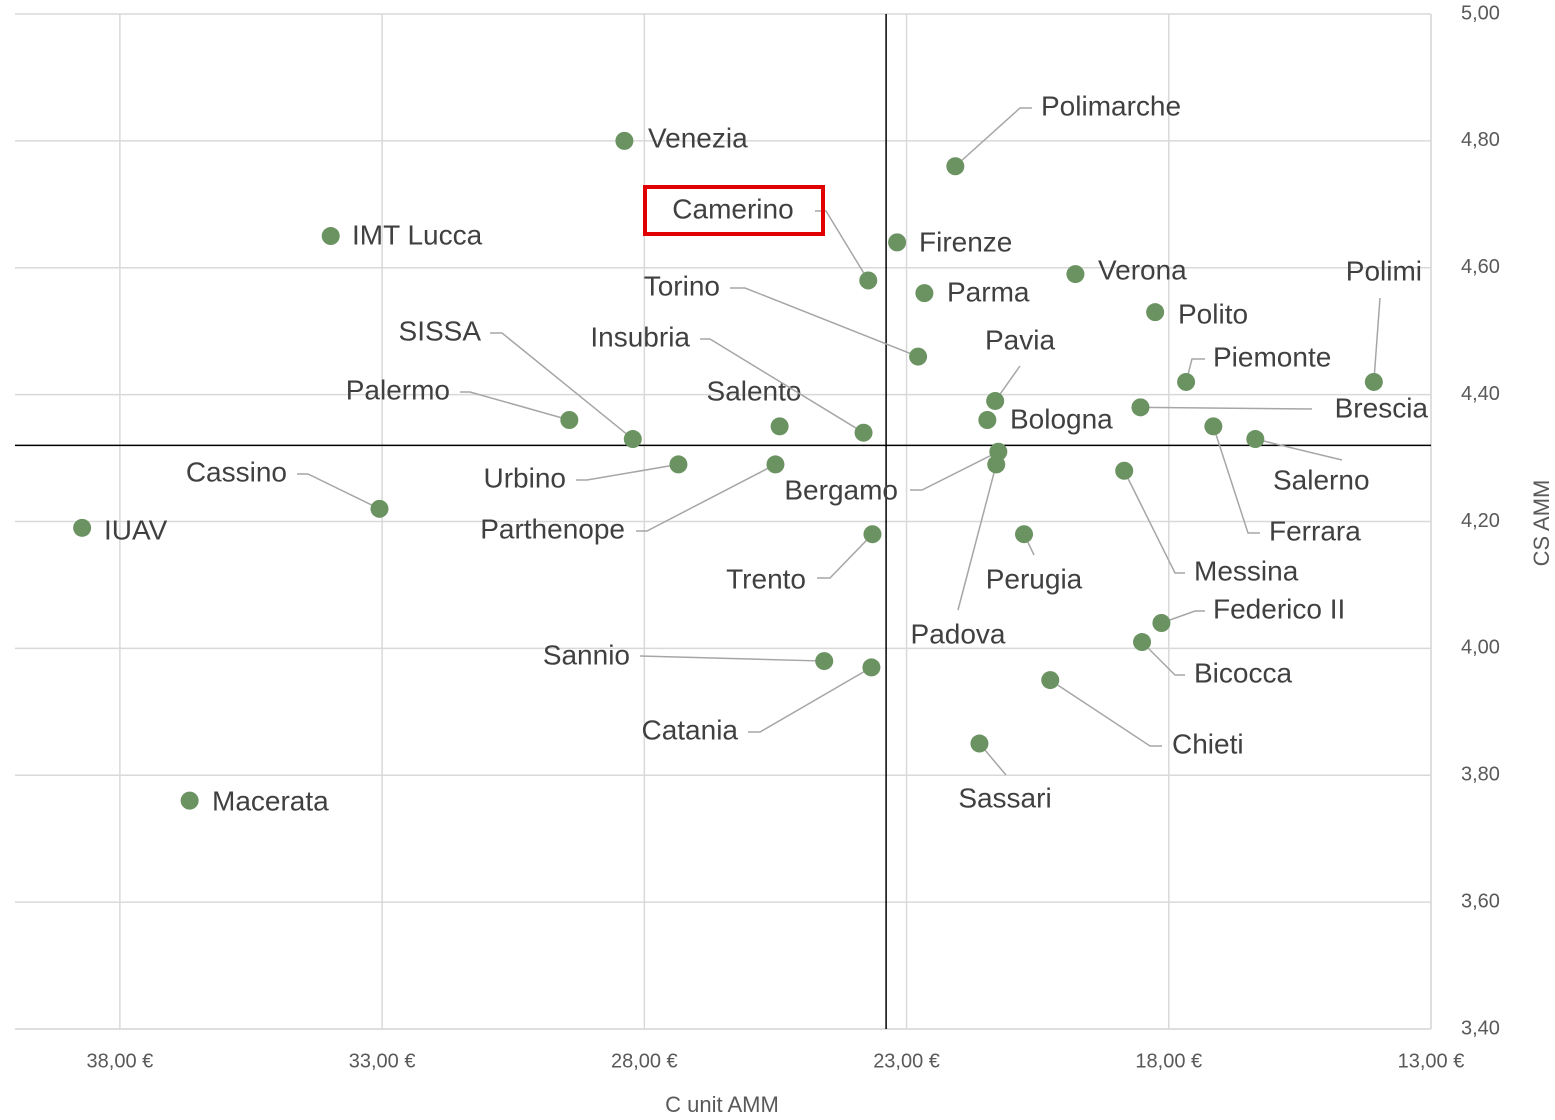 This screenshot has height=1120, width=1555. Describe the element at coordinates (958, 633) in the screenshot. I see `point-label: Padova` at that location.